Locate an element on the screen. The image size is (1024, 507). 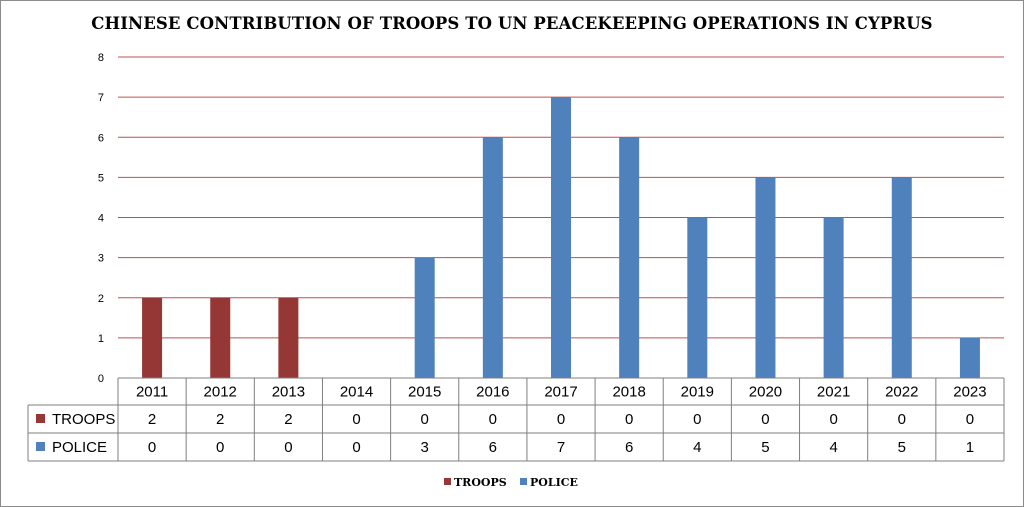
y-tick-label: 4 is located at coordinates (101, 219).